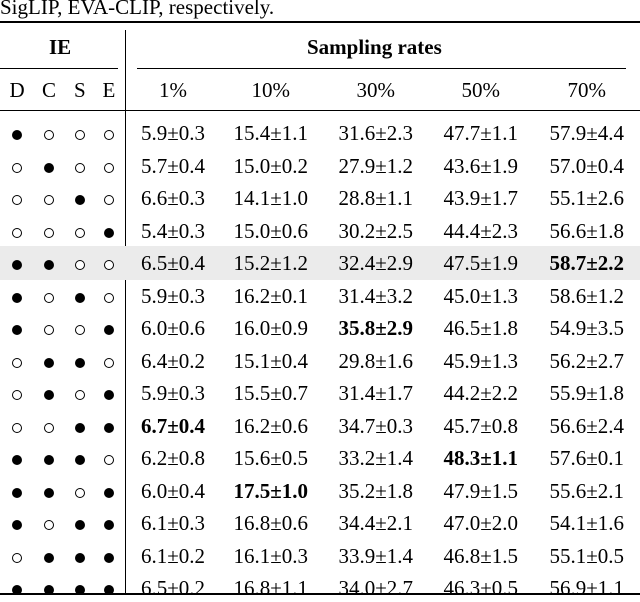 The width and height of the screenshot is (640, 602). Describe the element at coordinates (481, 360) in the screenshot. I see `table-cell: 45.9±1.3` at that location.